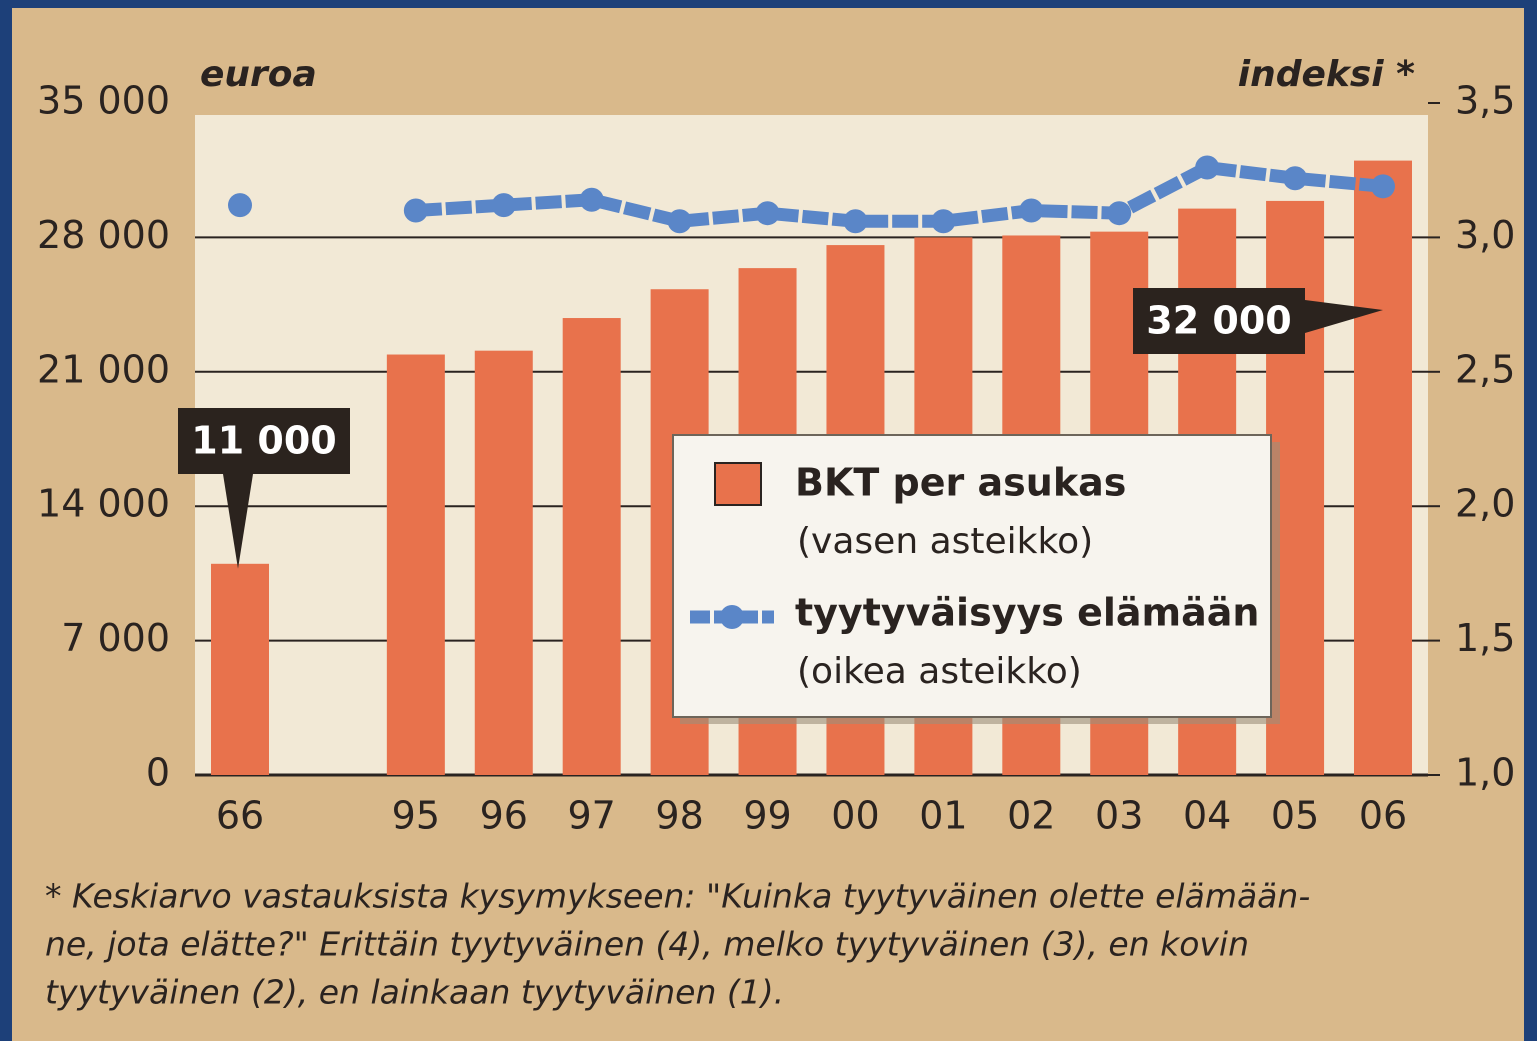 The height and width of the screenshot is (1041, 1537). What do you see at coordinates (960, 483) in the screenshot?
I see `legend-label: BKT per asukas` at bounding box center [960, 483].